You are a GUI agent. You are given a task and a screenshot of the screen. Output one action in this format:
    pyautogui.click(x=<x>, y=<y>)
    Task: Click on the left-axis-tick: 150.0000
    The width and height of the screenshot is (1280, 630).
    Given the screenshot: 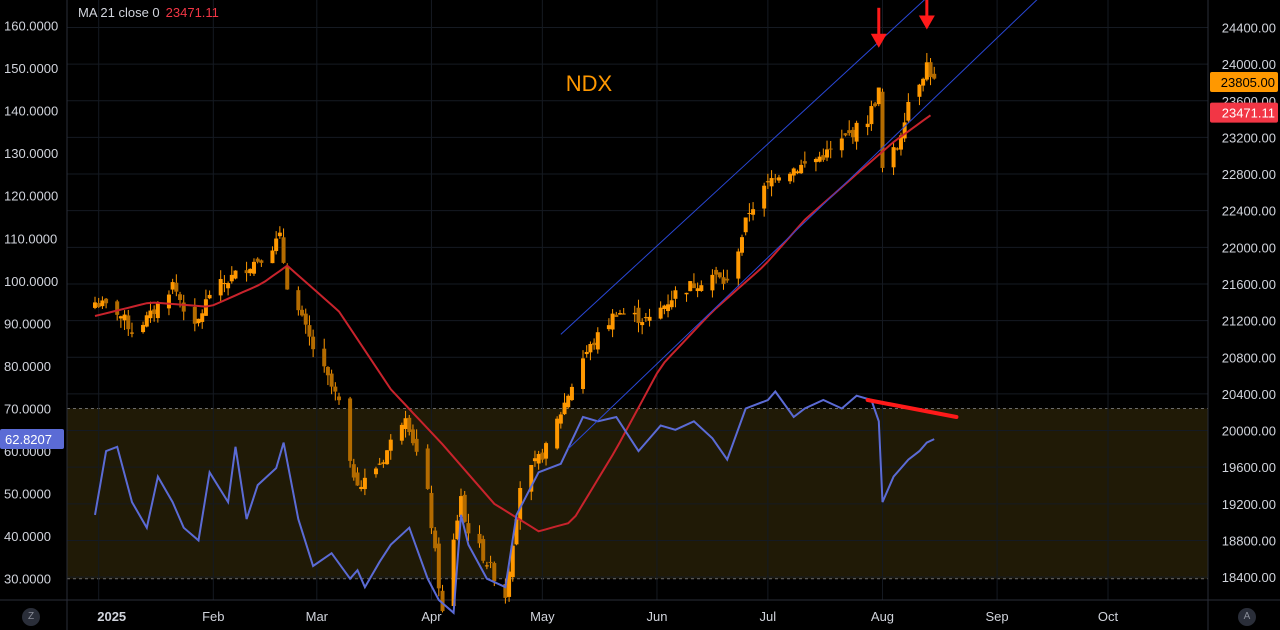 What is the action you would take?
    pyautogui.click(x=31, y=68)
    